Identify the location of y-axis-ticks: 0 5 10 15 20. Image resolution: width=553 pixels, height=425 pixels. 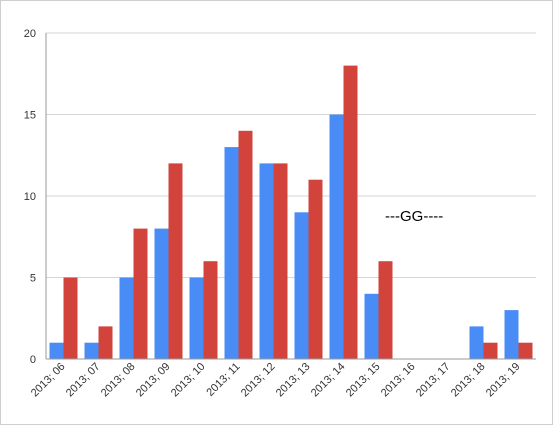
(30, 197).